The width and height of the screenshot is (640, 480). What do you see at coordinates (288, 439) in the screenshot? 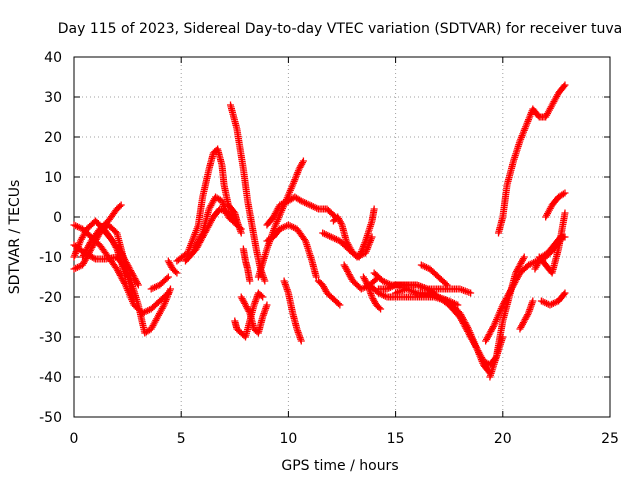
I see `x-tick-label: 10` at bounding box center [288, 439].